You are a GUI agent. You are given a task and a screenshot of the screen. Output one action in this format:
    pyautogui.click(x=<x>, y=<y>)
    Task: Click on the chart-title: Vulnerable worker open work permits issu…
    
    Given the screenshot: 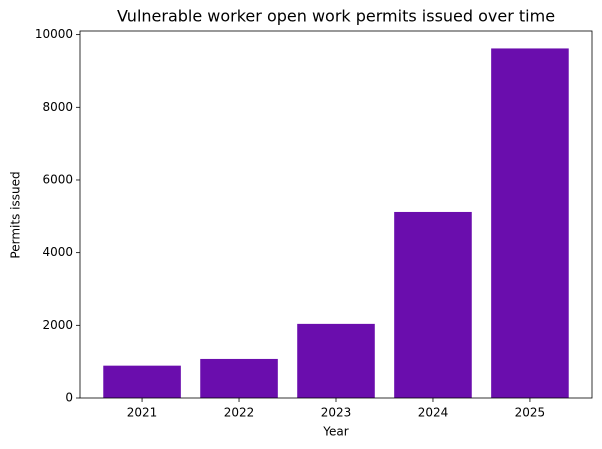 What is the action you would take?
    pyautogui.click(x=336, y=16)
    